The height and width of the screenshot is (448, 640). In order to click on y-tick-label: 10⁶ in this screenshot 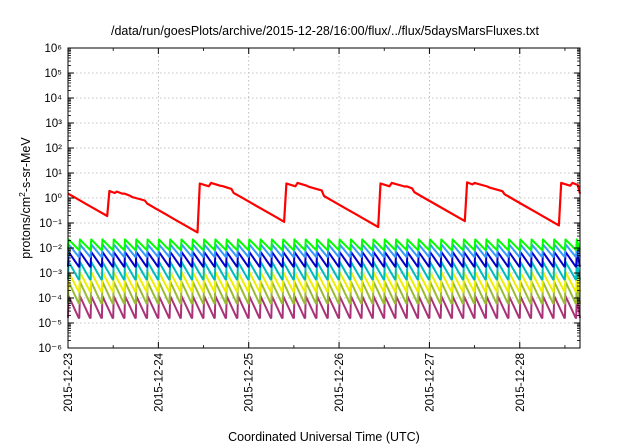, I will do `click(53, 49)`.